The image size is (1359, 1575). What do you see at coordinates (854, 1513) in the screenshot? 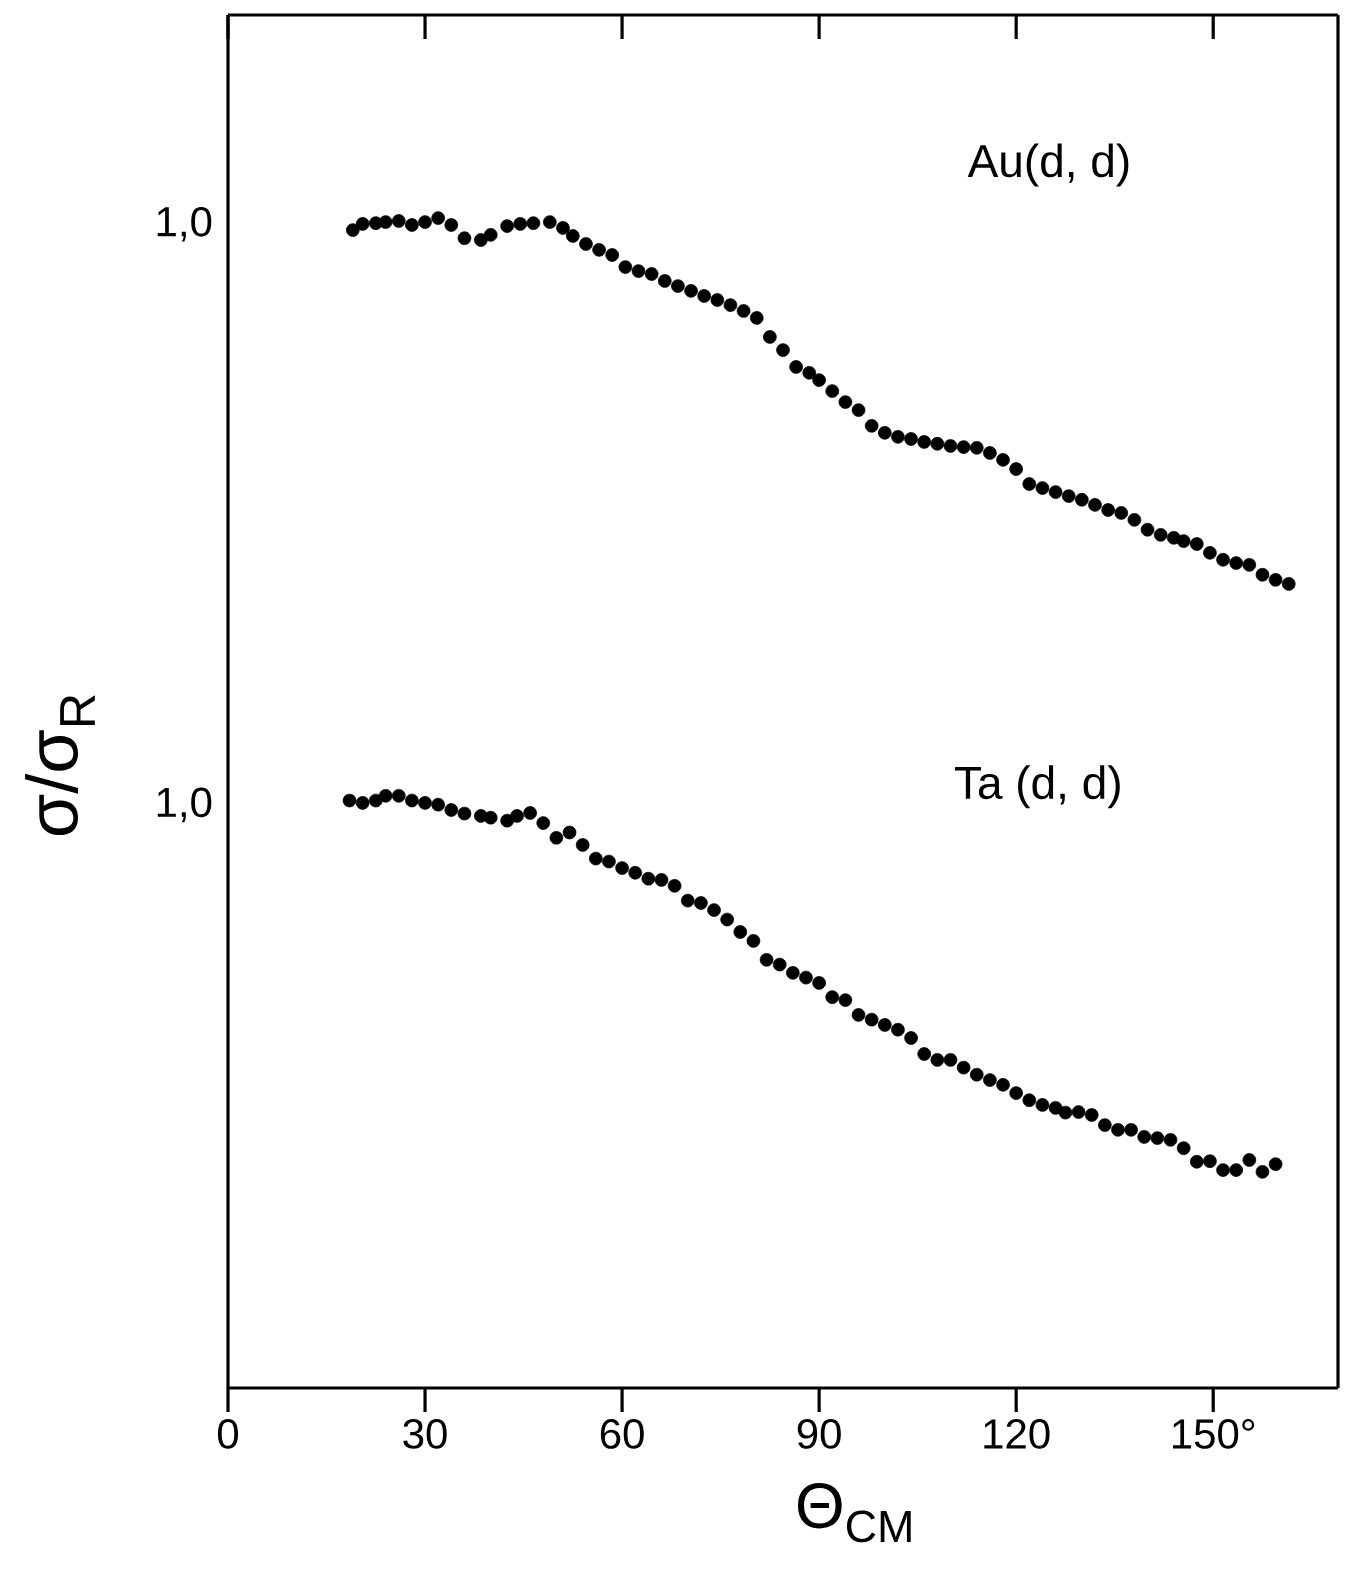
I see `x-axis-title: Θ$_{CM}$` at bounding box center [854, 1513].